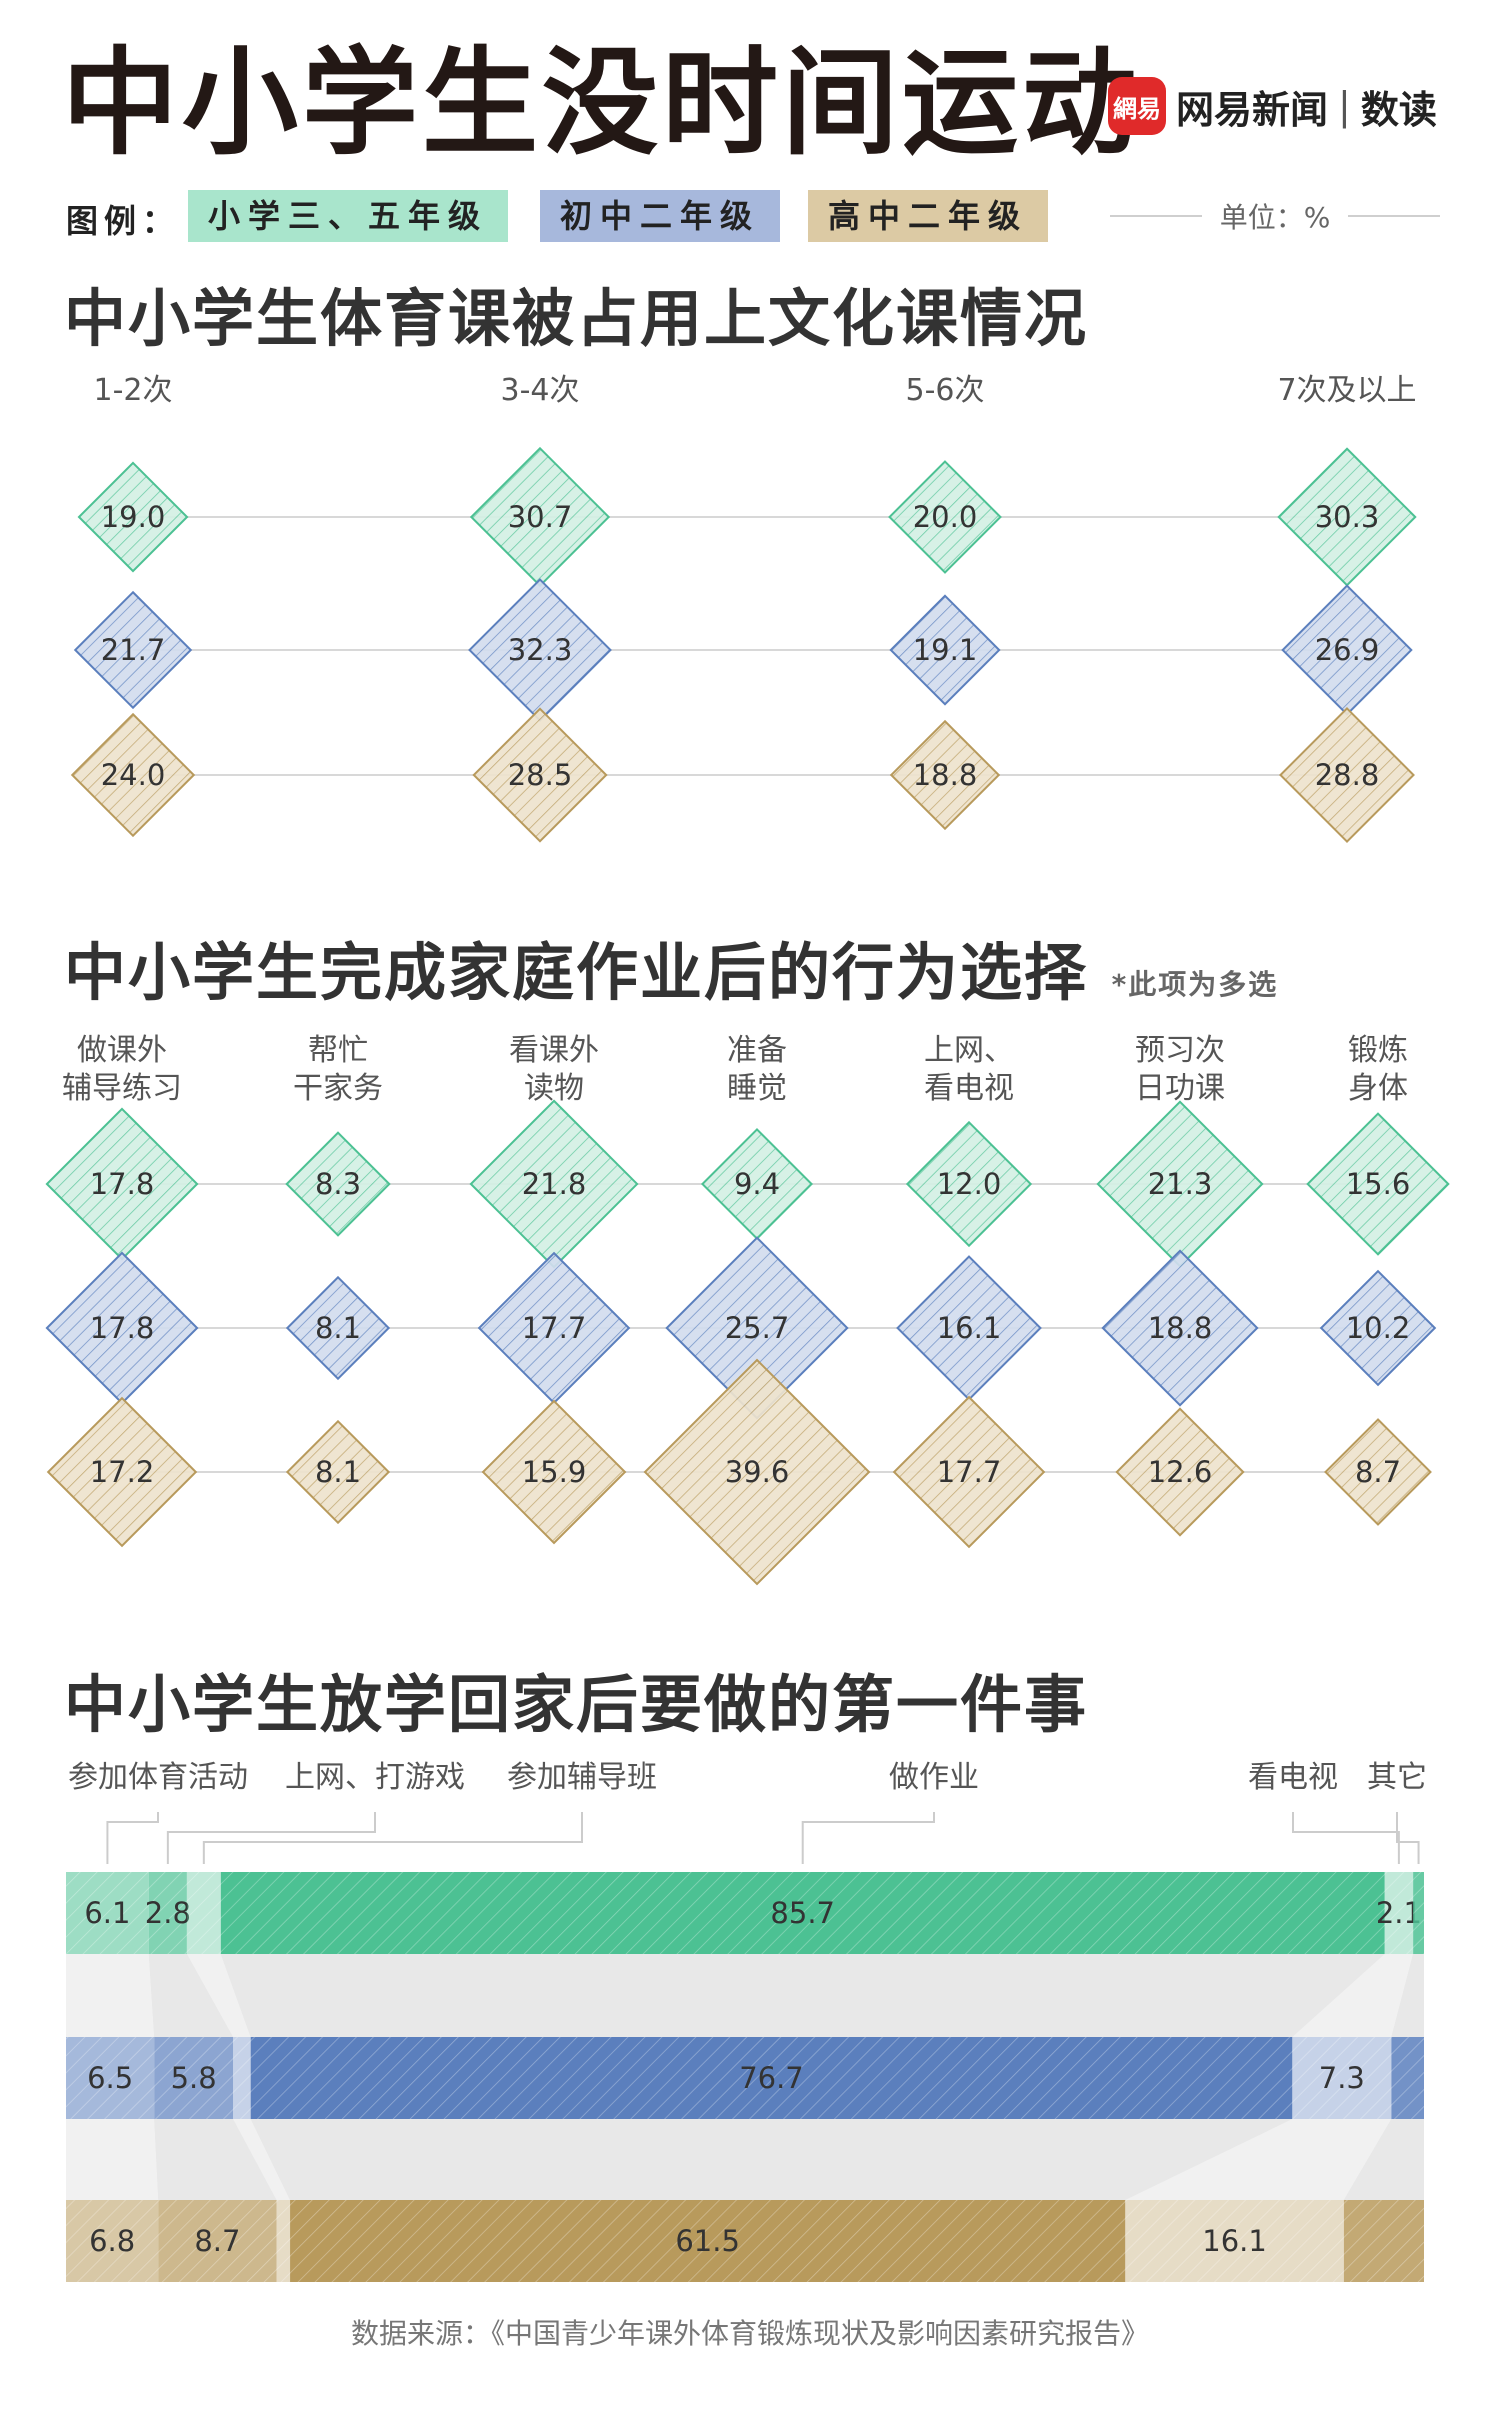 The width and height of the screenshot is (1500, 2436). What do you see at coordinates (1180, 1050) in the screenshot?
I see `chart2-category-label: 预习次` at bounding box center [1180, 1050].